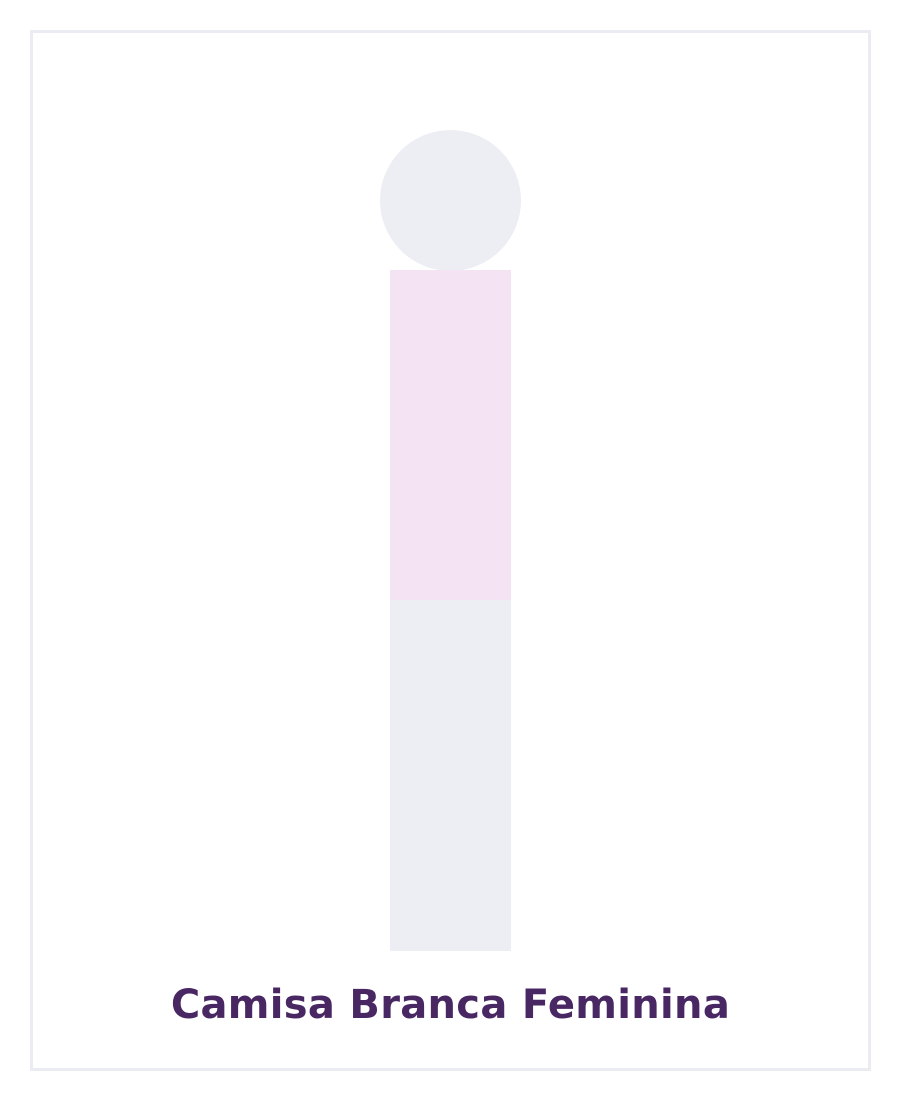  I want to click on mannequin-head, so click(450, 200).